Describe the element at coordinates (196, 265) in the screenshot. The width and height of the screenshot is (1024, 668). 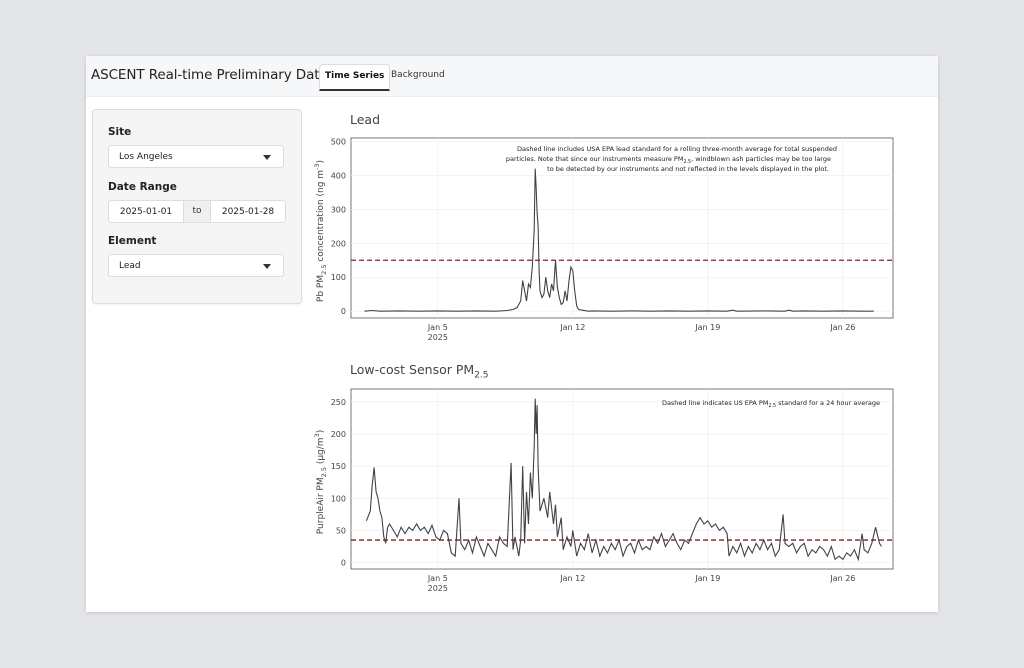
I see `element-select: Lead` at that location.